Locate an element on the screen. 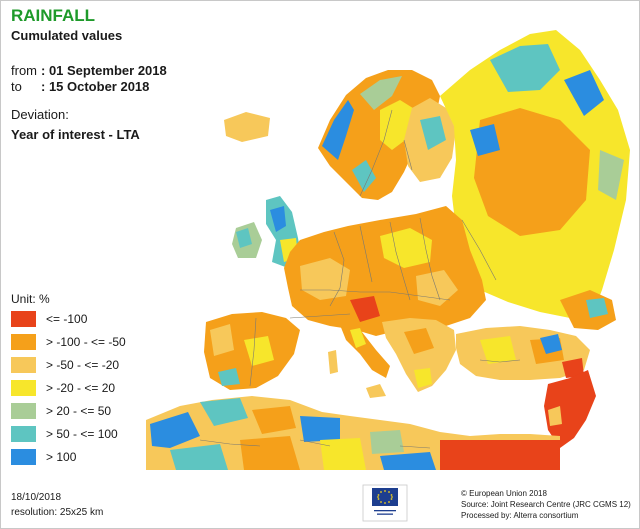 The height and width of the screenshot is (529, 640). map-subtitle: Cumulated values is located at coordinates (67, 35).